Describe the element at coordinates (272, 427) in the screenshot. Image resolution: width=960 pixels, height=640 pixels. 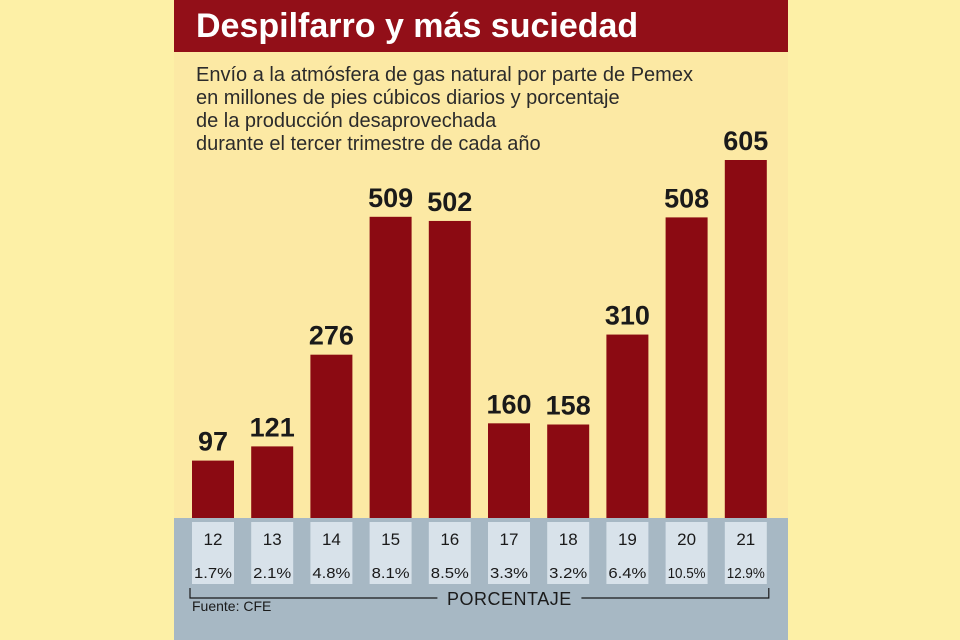
I see `bar-value-label: 121` at that location.